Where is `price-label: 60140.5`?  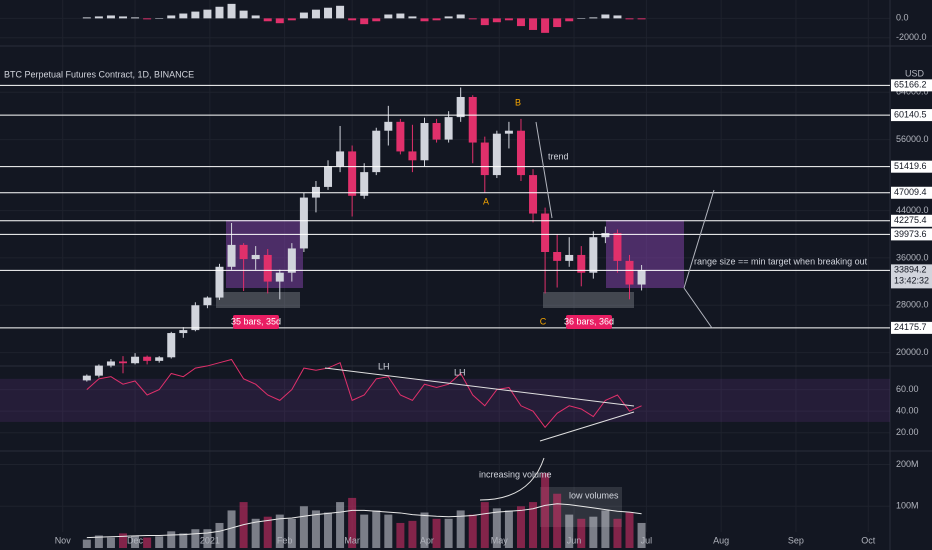
price-label: 60140.5 is located at coordinates (910, 114).